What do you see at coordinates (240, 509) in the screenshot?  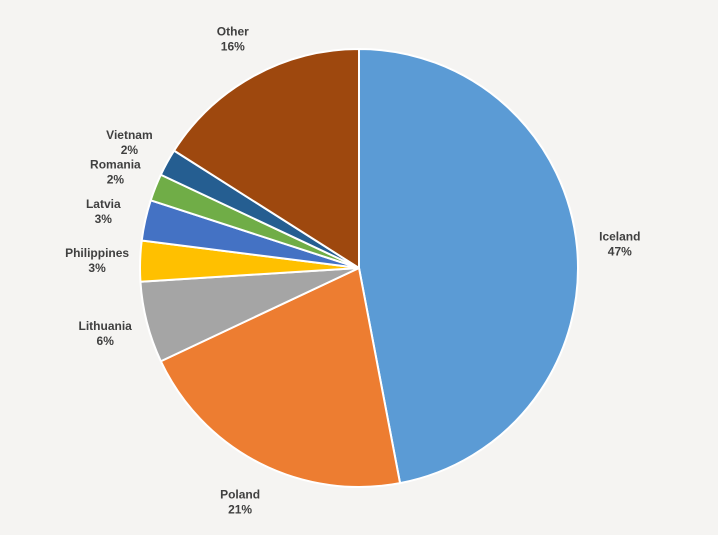 I see `data-label-value: 21%` at bounding box center [240, 509].